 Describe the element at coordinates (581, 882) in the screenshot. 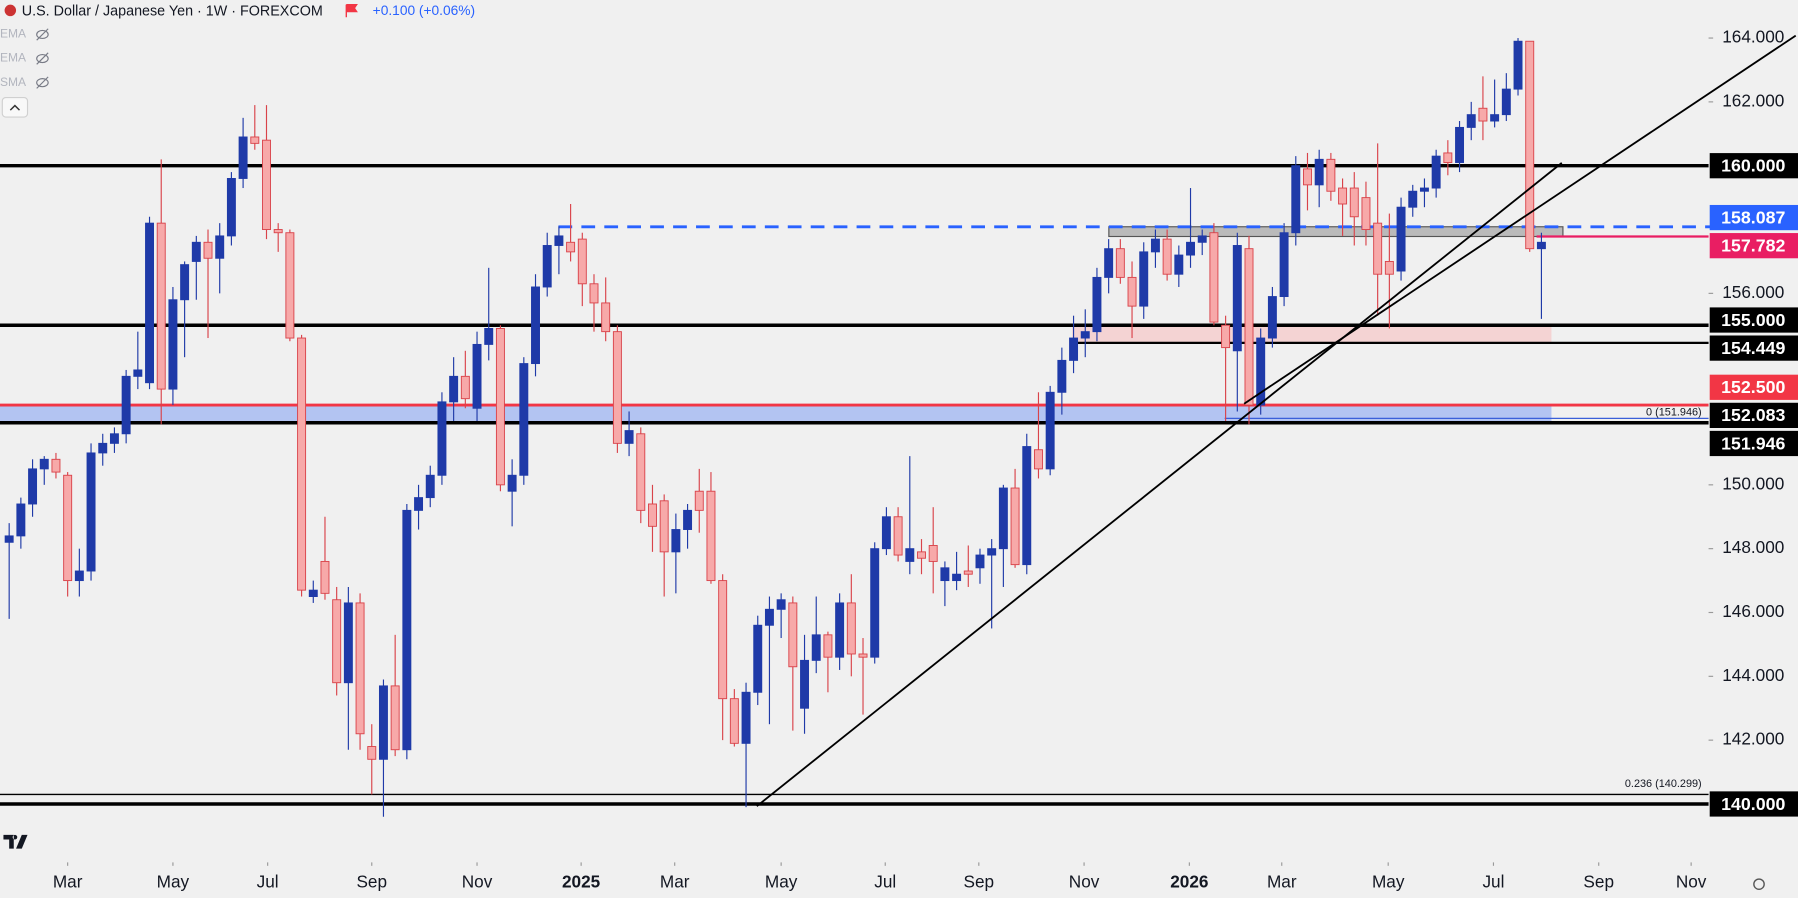

I see `x-tick-label: 2025` at that location.